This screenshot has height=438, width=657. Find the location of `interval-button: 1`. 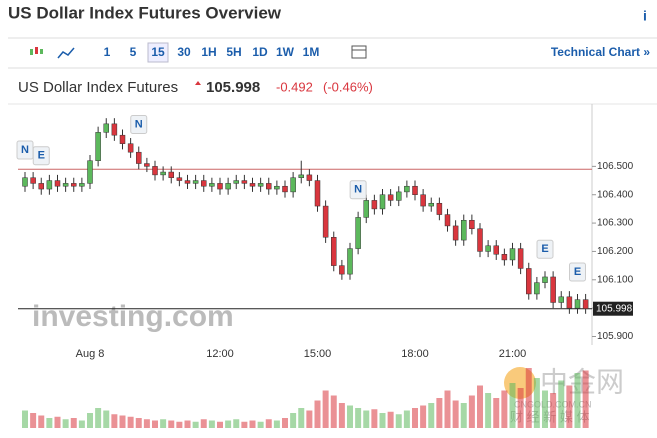

interval-button: 1 is located at coordinates (107, 52).